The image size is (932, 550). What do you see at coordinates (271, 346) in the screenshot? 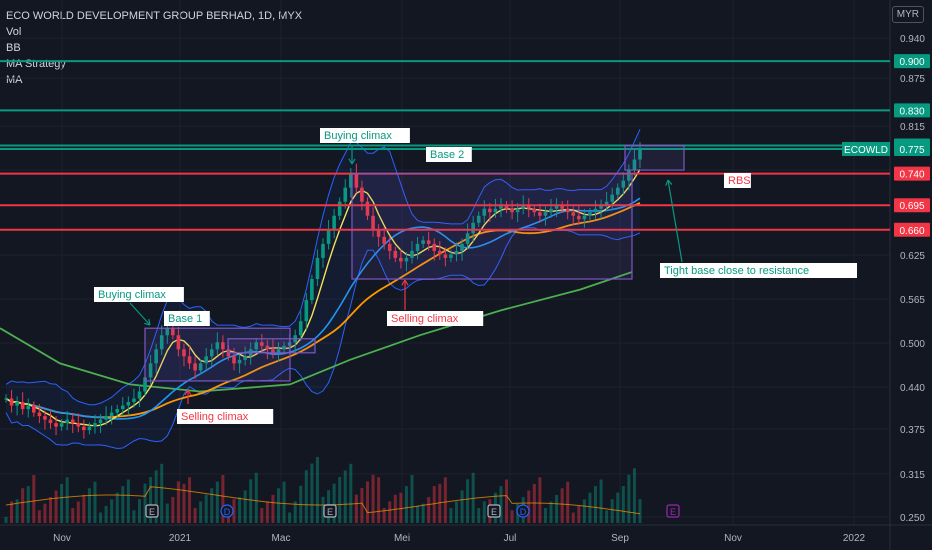
I see `base-1-inner-box` at bounding box center [271, 346].